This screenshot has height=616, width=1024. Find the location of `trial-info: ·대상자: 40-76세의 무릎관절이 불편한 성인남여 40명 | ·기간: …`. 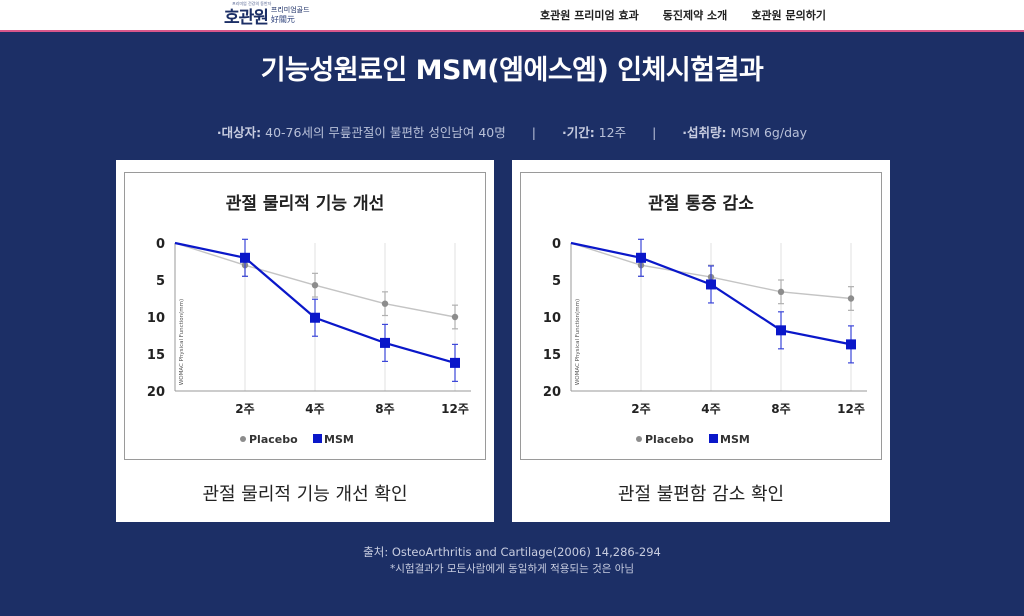

trial-info: ·대상자: 40-76세의 무릎관절이 불편한 성인남여 40명 | ·기간: … is located at coordinates (512, 131).